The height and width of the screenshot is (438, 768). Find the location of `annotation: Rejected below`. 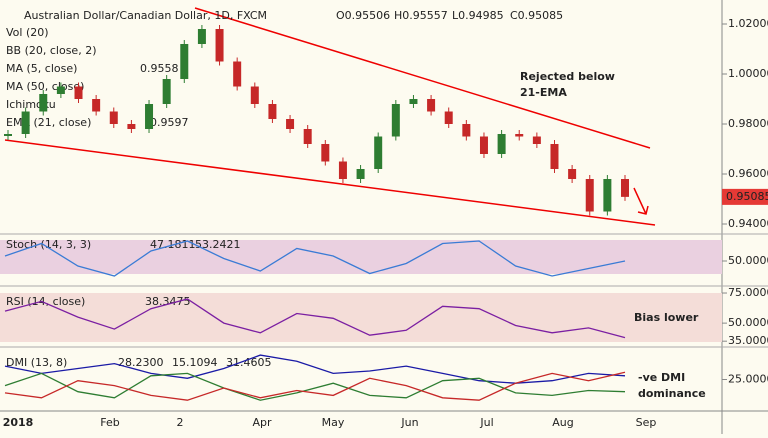

annotation: Rejected below is located at coordinates (567, 76).